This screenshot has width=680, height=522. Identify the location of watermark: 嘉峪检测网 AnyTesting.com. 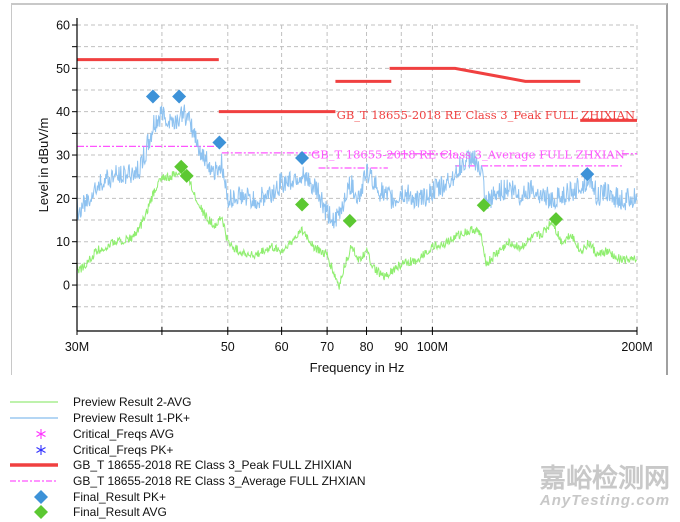
(605, 486).